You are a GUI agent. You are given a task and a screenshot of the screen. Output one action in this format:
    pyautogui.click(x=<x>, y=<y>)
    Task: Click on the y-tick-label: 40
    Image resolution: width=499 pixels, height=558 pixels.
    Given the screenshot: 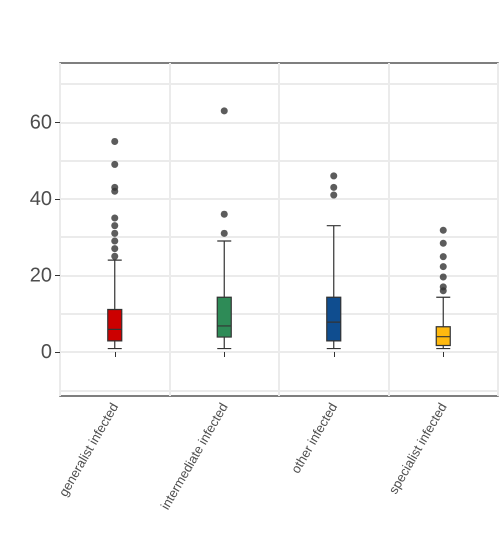 What is the action you would take?
    pyautogui.click(x=41, y=199)
    